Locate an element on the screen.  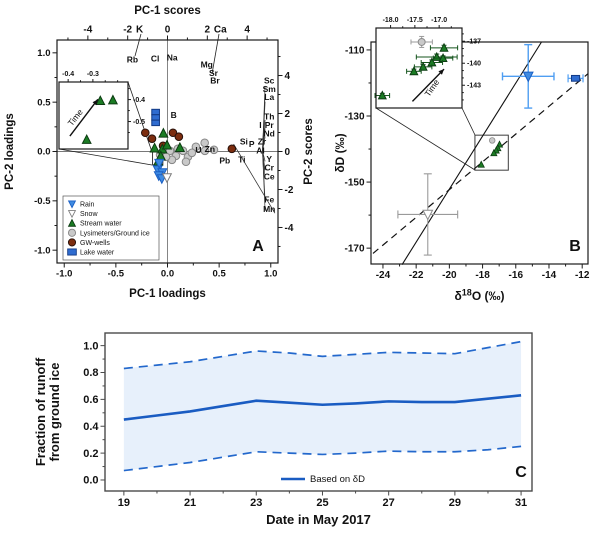
tick-label: -170 is located at coordinates (354, 249).